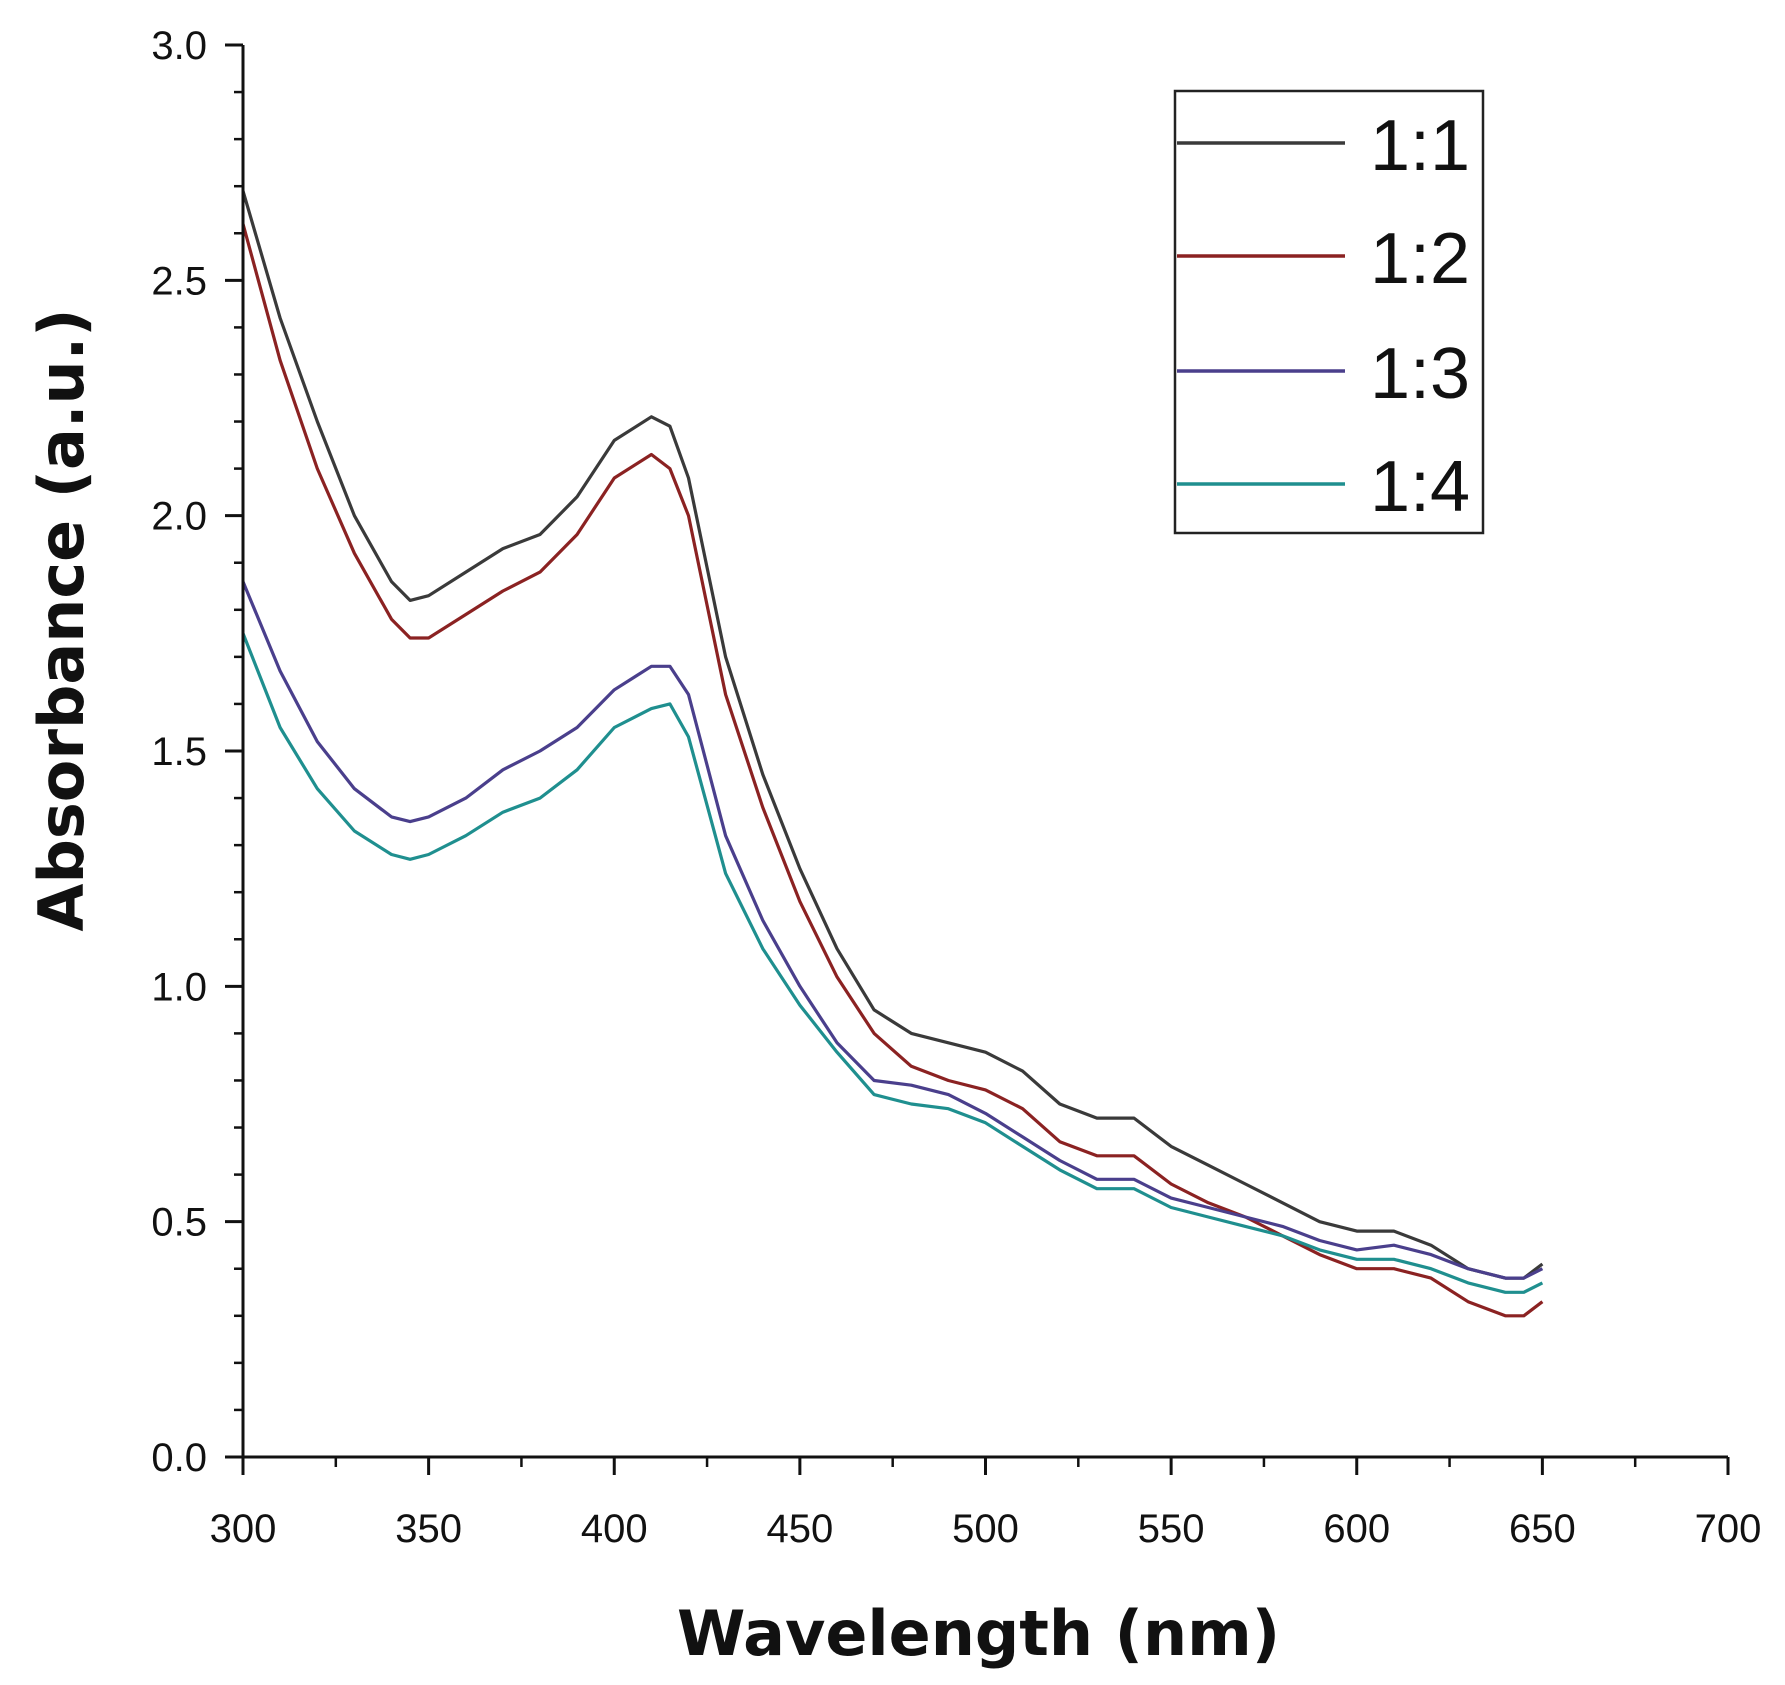 The width and height of the screenshot is (1785, 1685). I want to click on y-tick-label: 0.5, so click(179, 1223).